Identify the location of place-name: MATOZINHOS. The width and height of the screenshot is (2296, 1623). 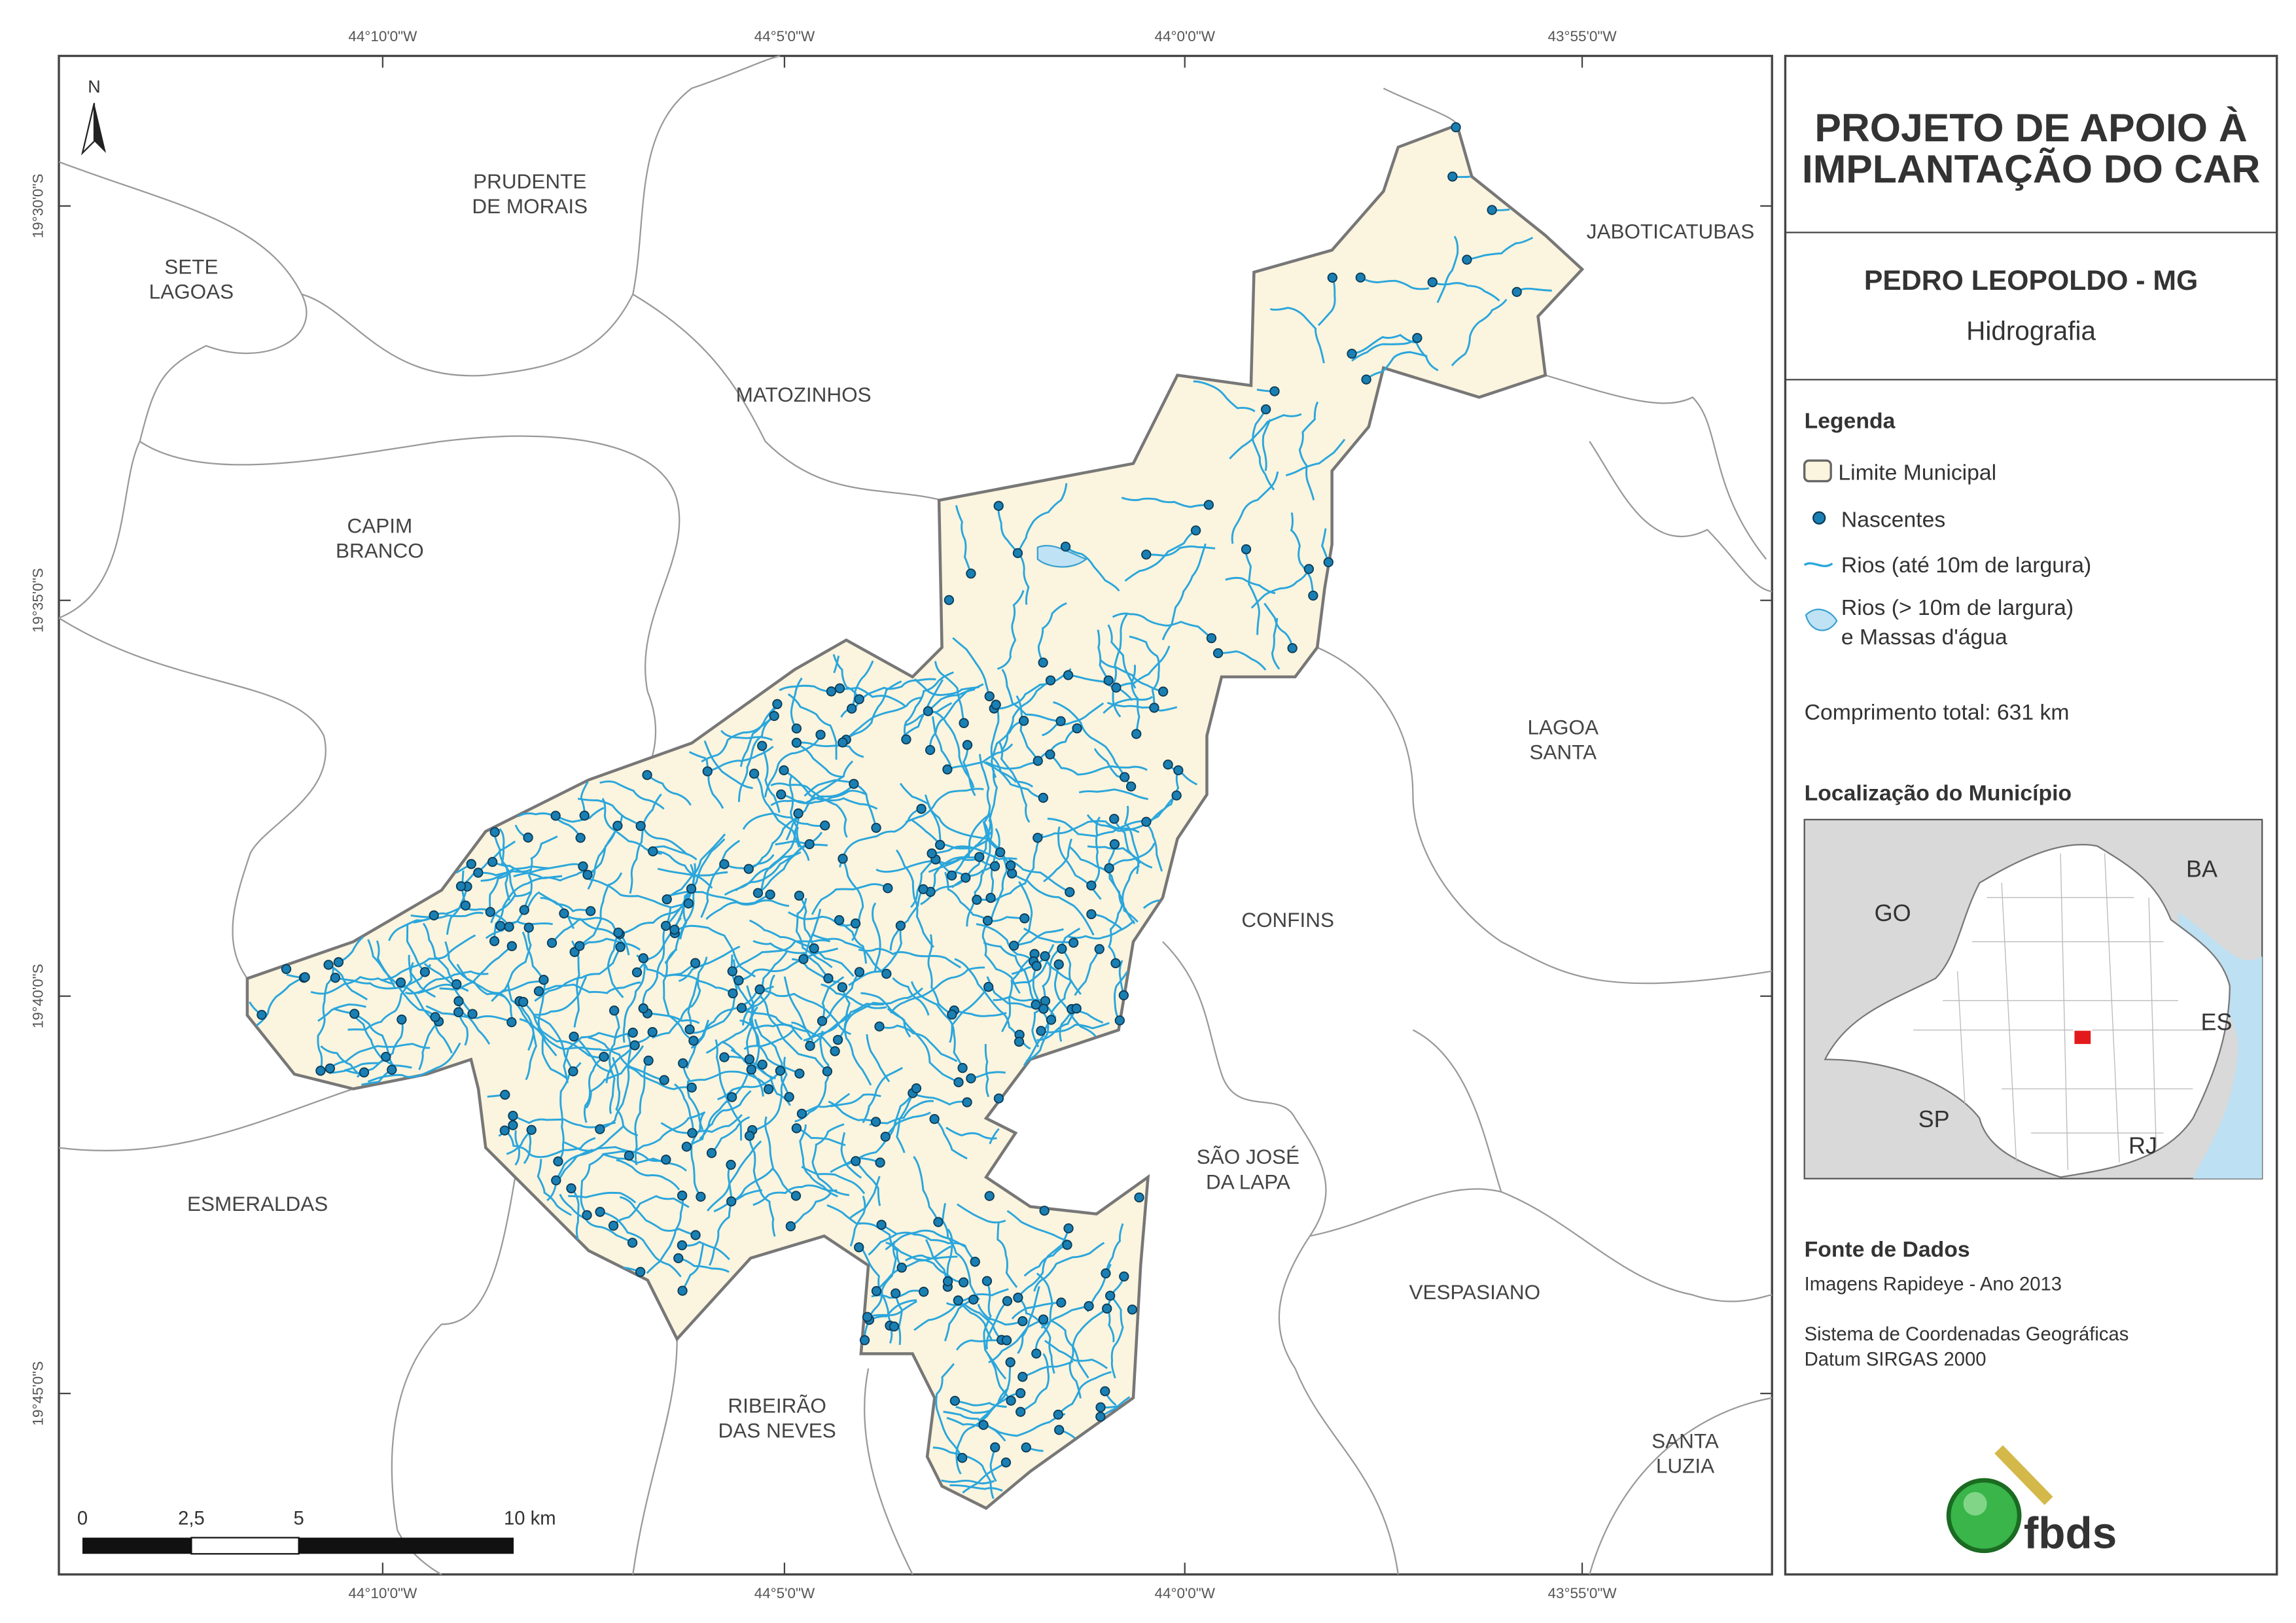
(804, 394).